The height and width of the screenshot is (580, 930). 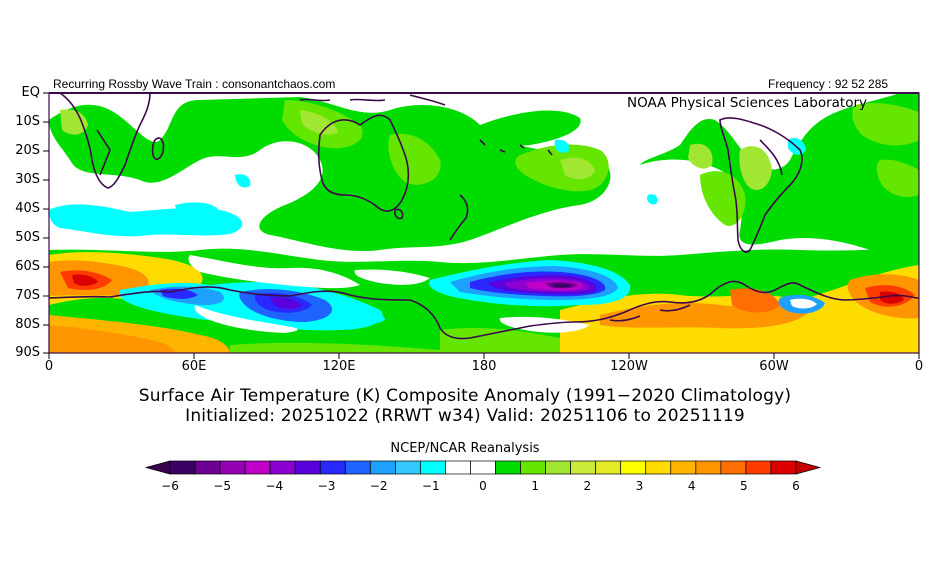 What do you see at coordinates (744, 486) in the screenshot?
I see `colorbar-tick-label: 5` at bounding box center [744, 486].